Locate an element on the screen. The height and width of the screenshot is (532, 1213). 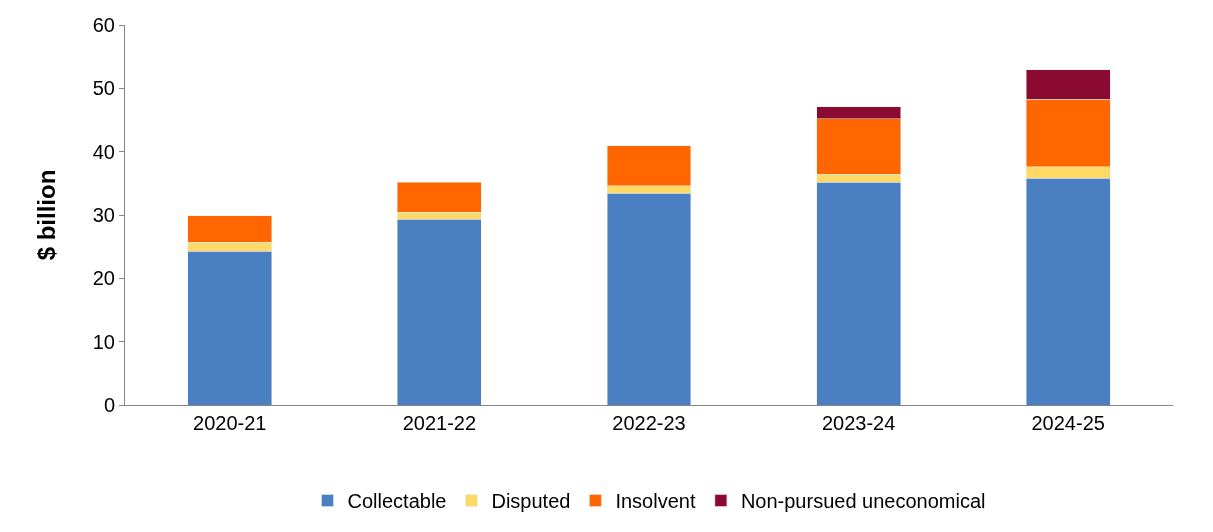
y-tick-label: 40 is located at coordinates (103, 151).